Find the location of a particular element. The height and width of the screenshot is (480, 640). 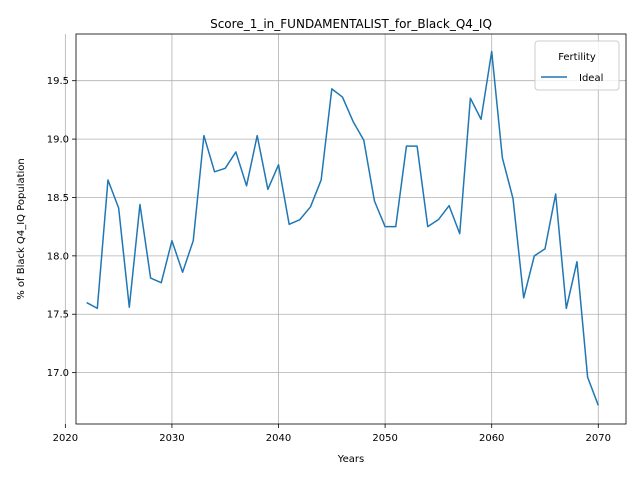

y-tick-label: 19.5 is located at coordinates (58, 81).